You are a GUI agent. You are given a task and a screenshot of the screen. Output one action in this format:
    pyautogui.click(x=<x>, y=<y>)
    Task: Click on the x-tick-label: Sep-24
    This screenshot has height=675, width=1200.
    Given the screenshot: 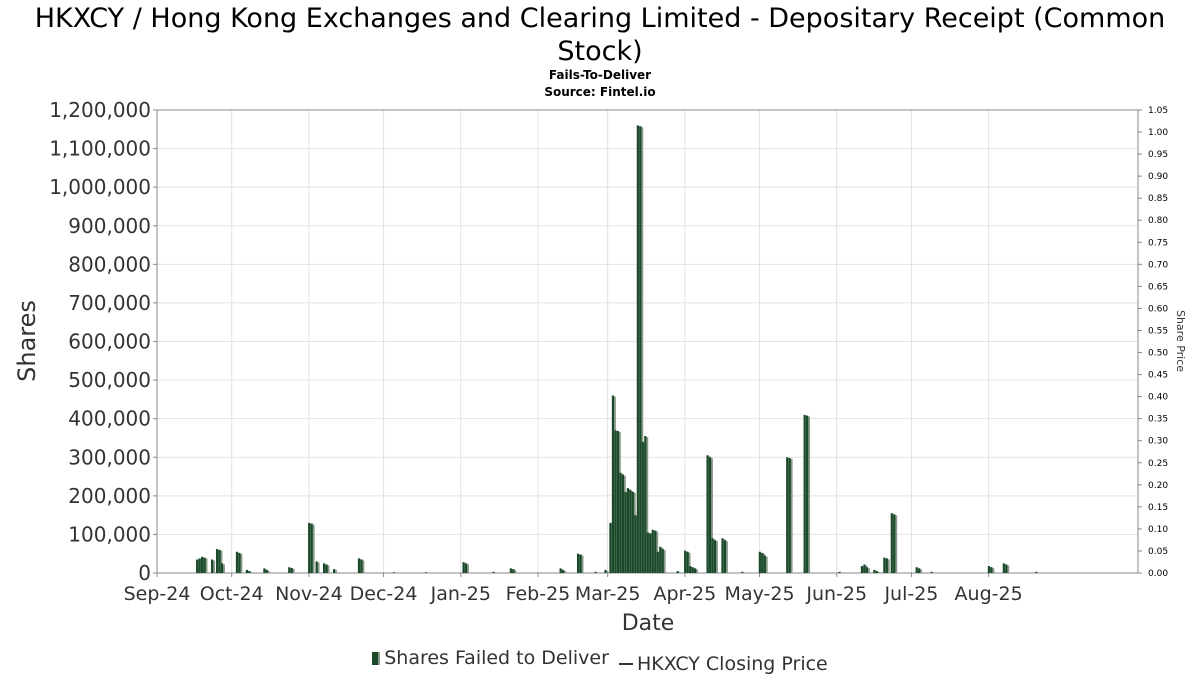 What is the action you would take?
    pyautogui.click(x=157, y=594)
    